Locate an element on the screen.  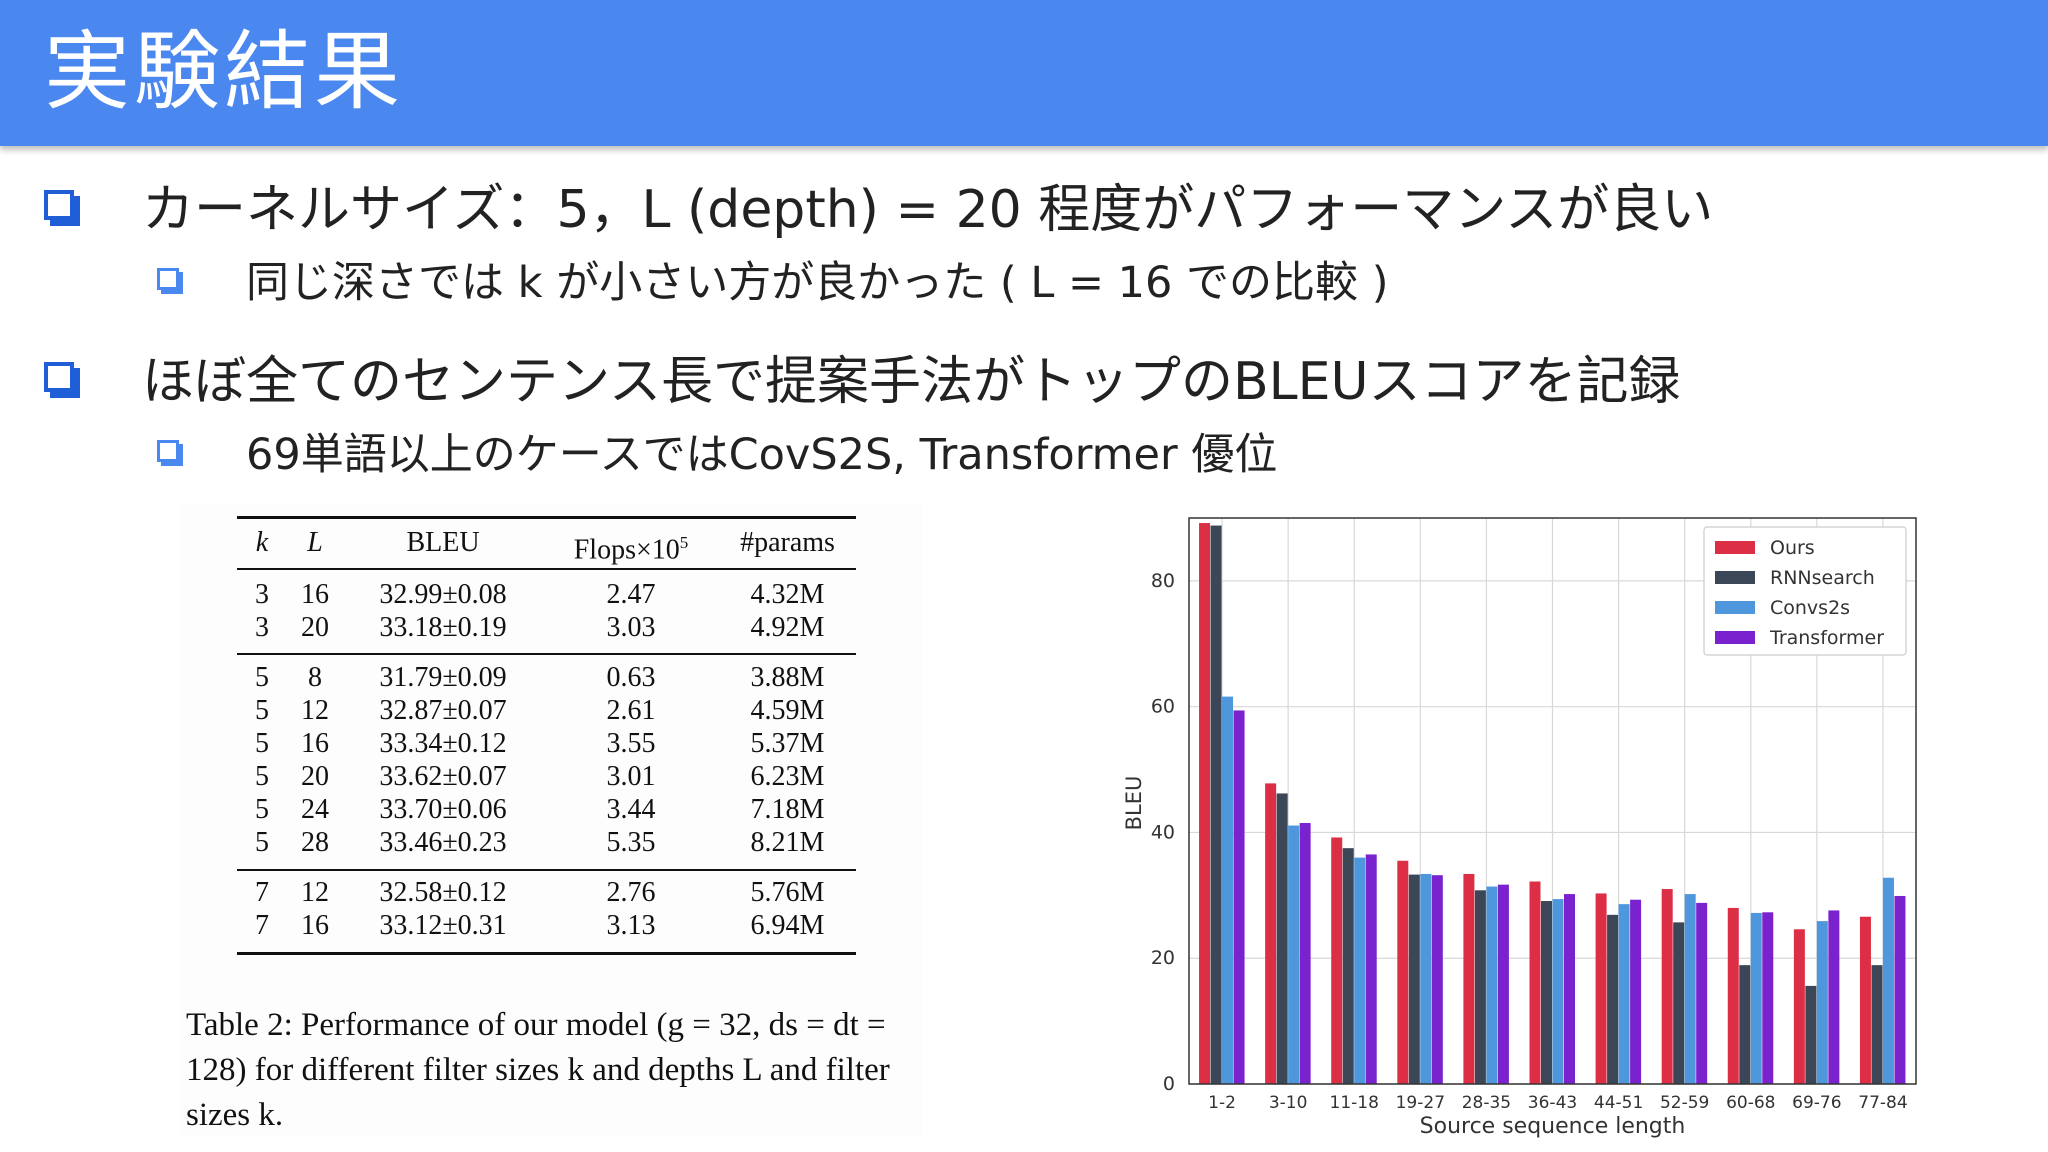
table-header-params: #params is located at coordinates (787, 542).